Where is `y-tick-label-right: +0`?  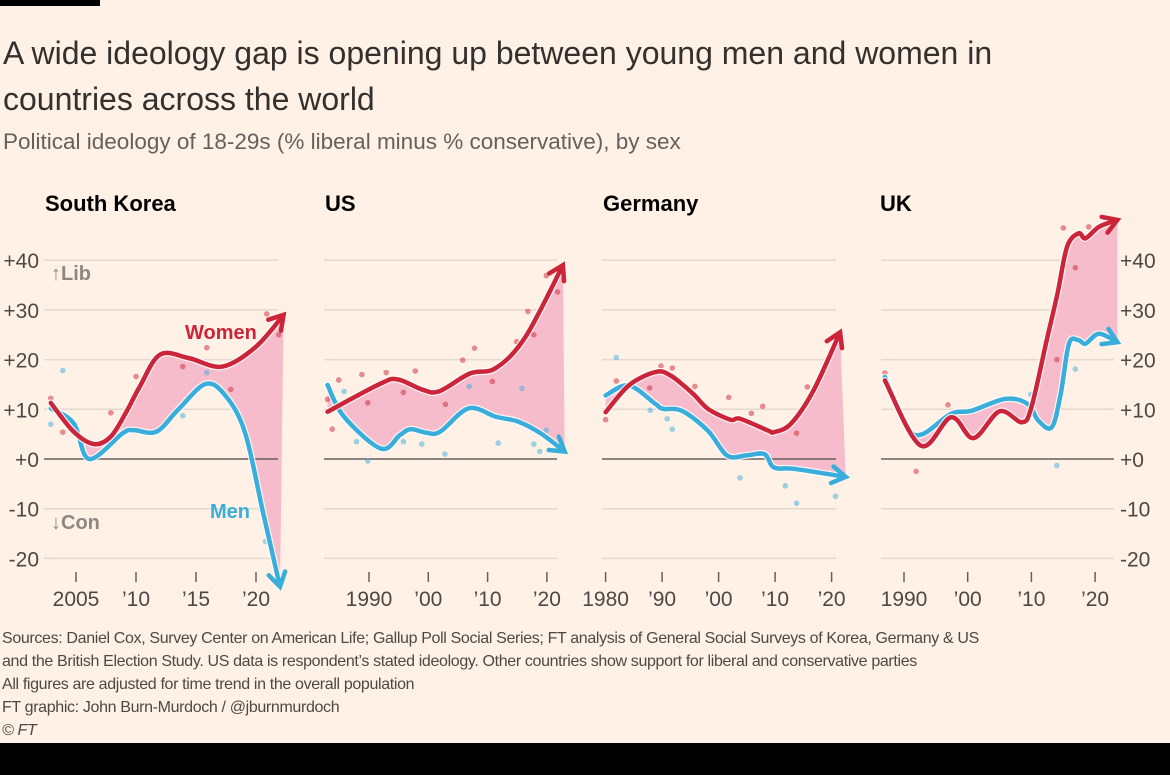 y-tick-label-right: +0 is located at coordinates (1132, 460).